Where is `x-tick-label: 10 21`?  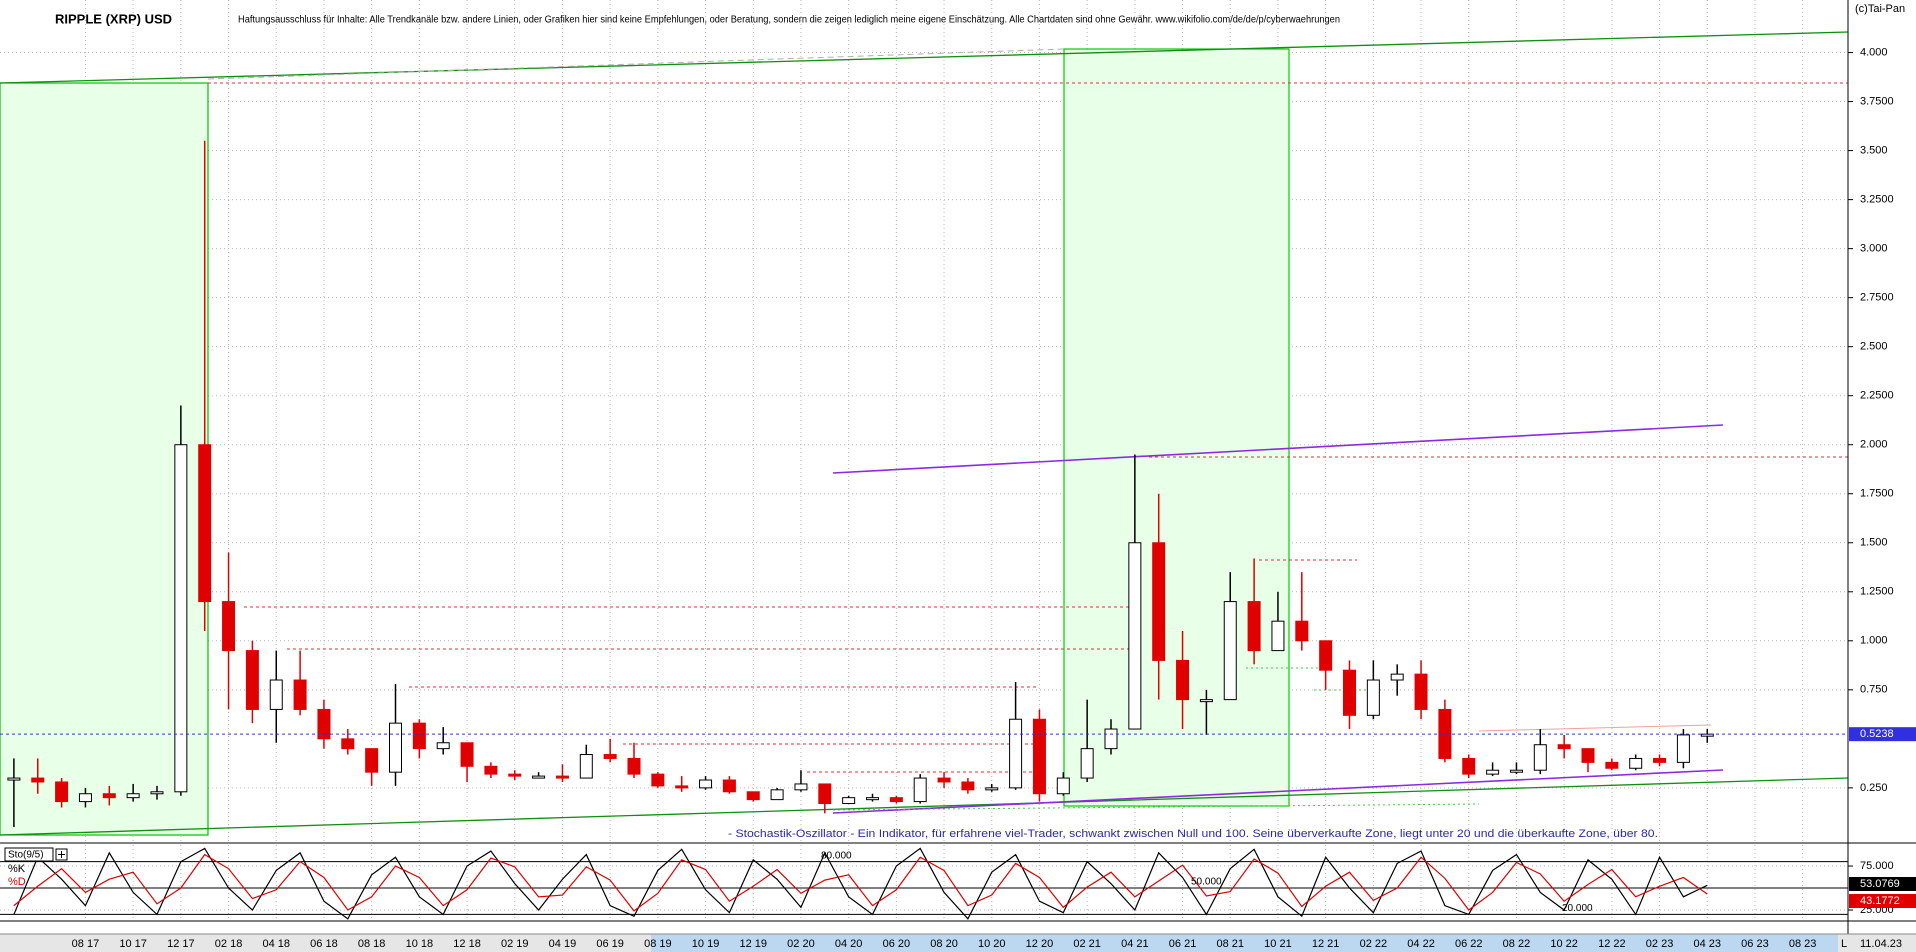 x-tick-label: 10 21 is located at coordinates (1278, 944).